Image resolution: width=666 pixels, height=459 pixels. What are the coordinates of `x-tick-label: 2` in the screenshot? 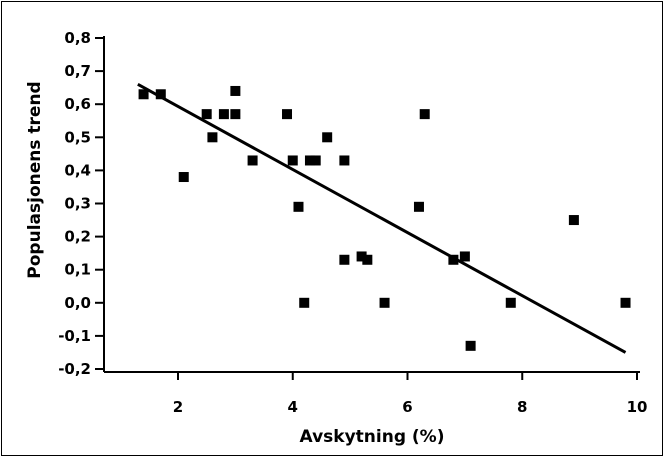 It's located at (178, 407).